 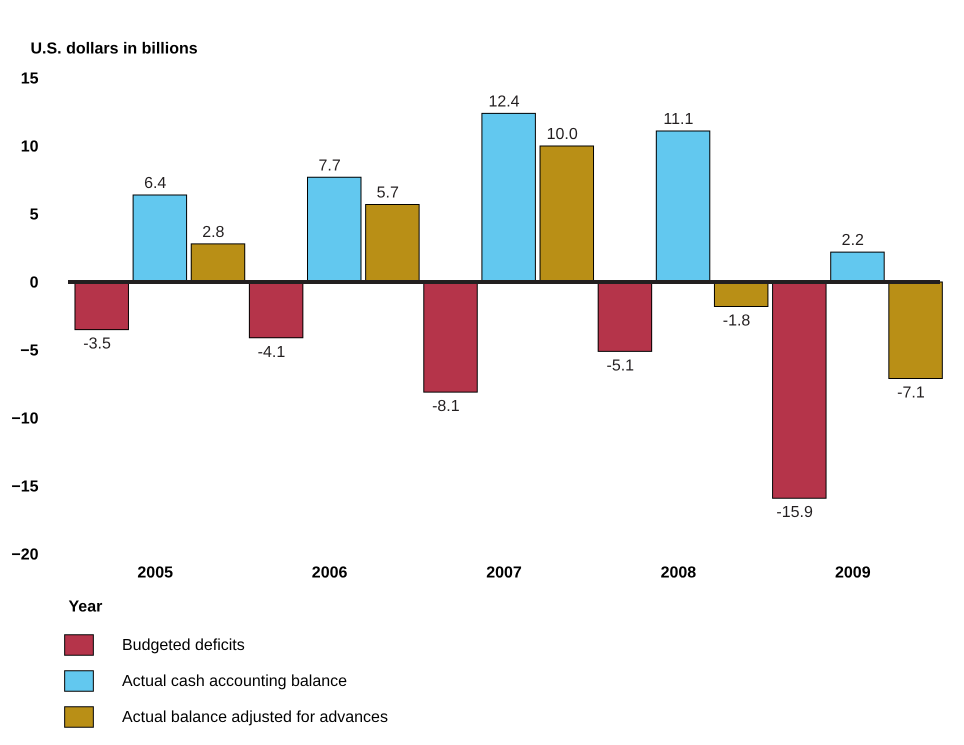 I want to click on data-label: 2.8, so click(x=213, y=232).